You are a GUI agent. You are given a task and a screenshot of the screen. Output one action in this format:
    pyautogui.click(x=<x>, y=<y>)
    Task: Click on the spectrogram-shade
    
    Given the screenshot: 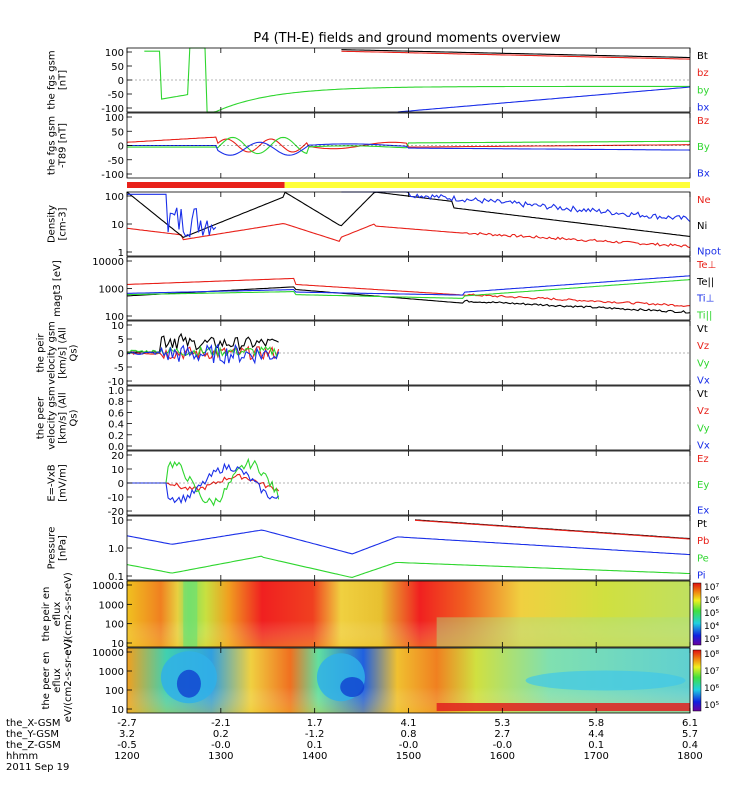 What is the action you would take?
    pyautogui.click(x=408, y=614)
    